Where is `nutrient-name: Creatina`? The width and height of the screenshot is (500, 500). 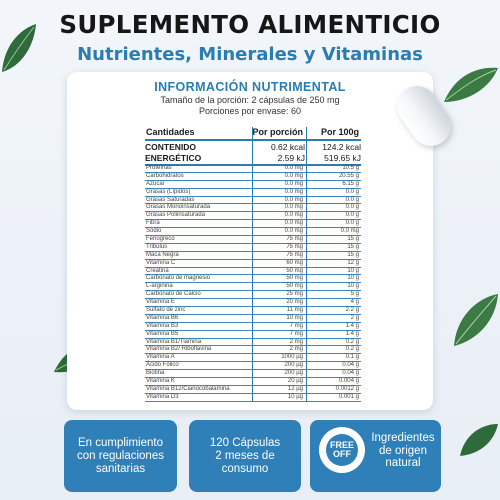 nutrient-name: Creatina is located at coordinates (157, 270).